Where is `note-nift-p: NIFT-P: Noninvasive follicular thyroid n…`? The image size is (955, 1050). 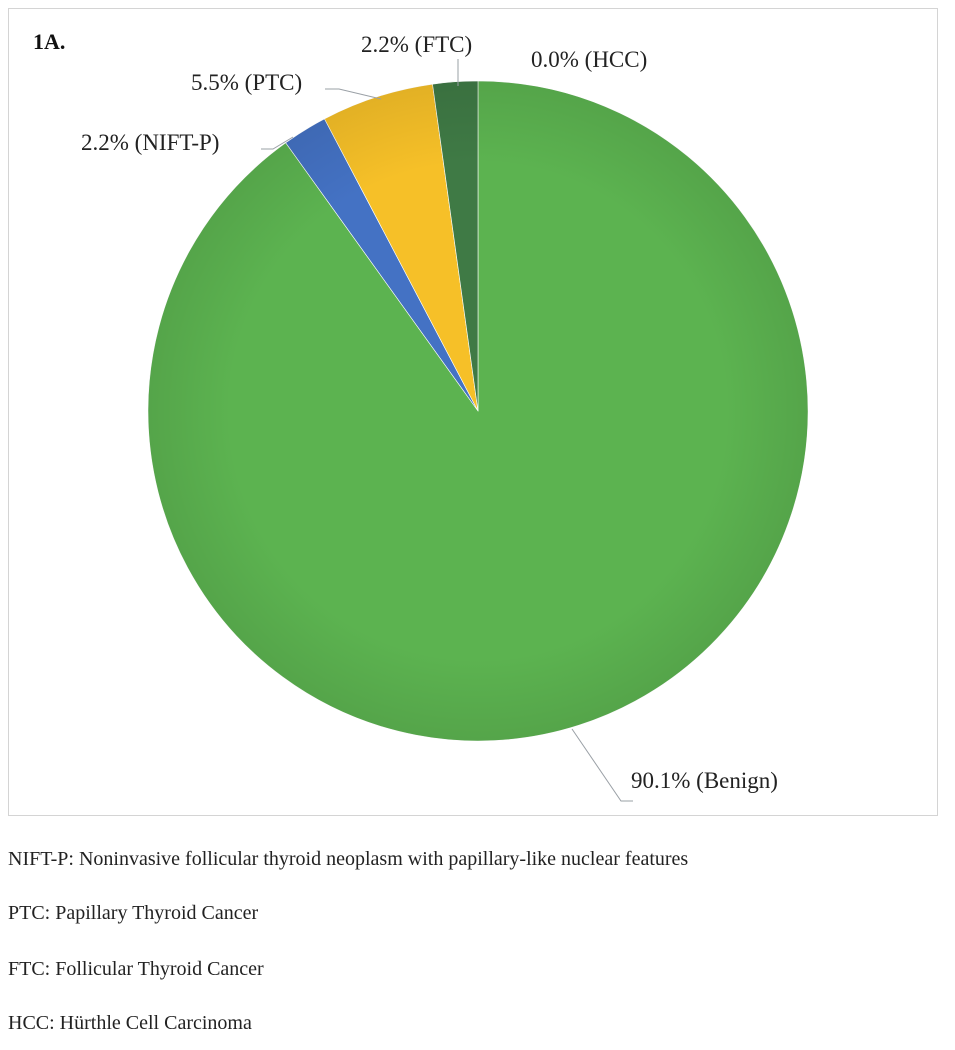 note-nift-p: NIFT-P: Noninvasive follicular thyroid n… is located at coordinates (348, 859).